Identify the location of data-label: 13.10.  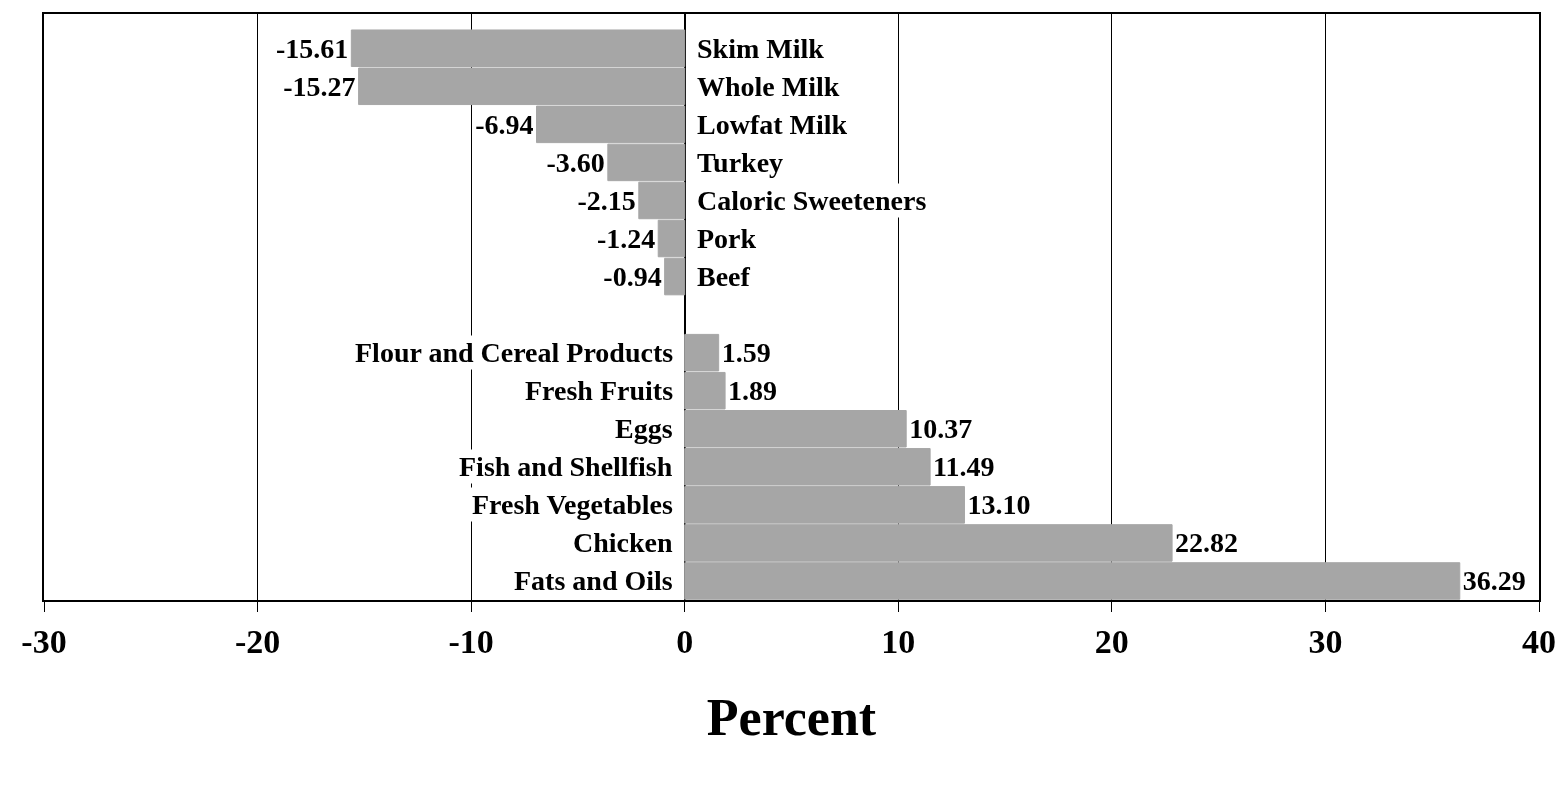
(999, 505).